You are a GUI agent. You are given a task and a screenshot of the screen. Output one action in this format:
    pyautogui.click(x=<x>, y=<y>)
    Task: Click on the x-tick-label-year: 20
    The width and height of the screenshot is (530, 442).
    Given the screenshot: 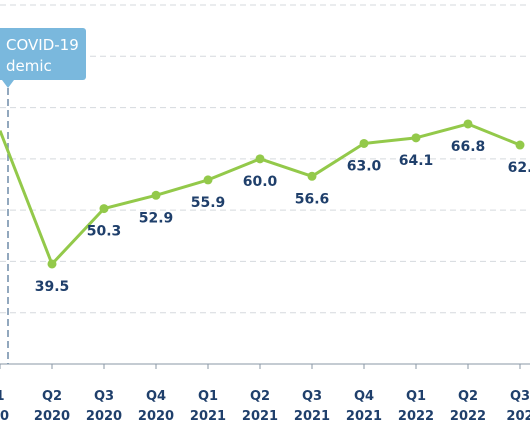 What is the action you would take?
    pyautogui.click(x=4, y=416)
    